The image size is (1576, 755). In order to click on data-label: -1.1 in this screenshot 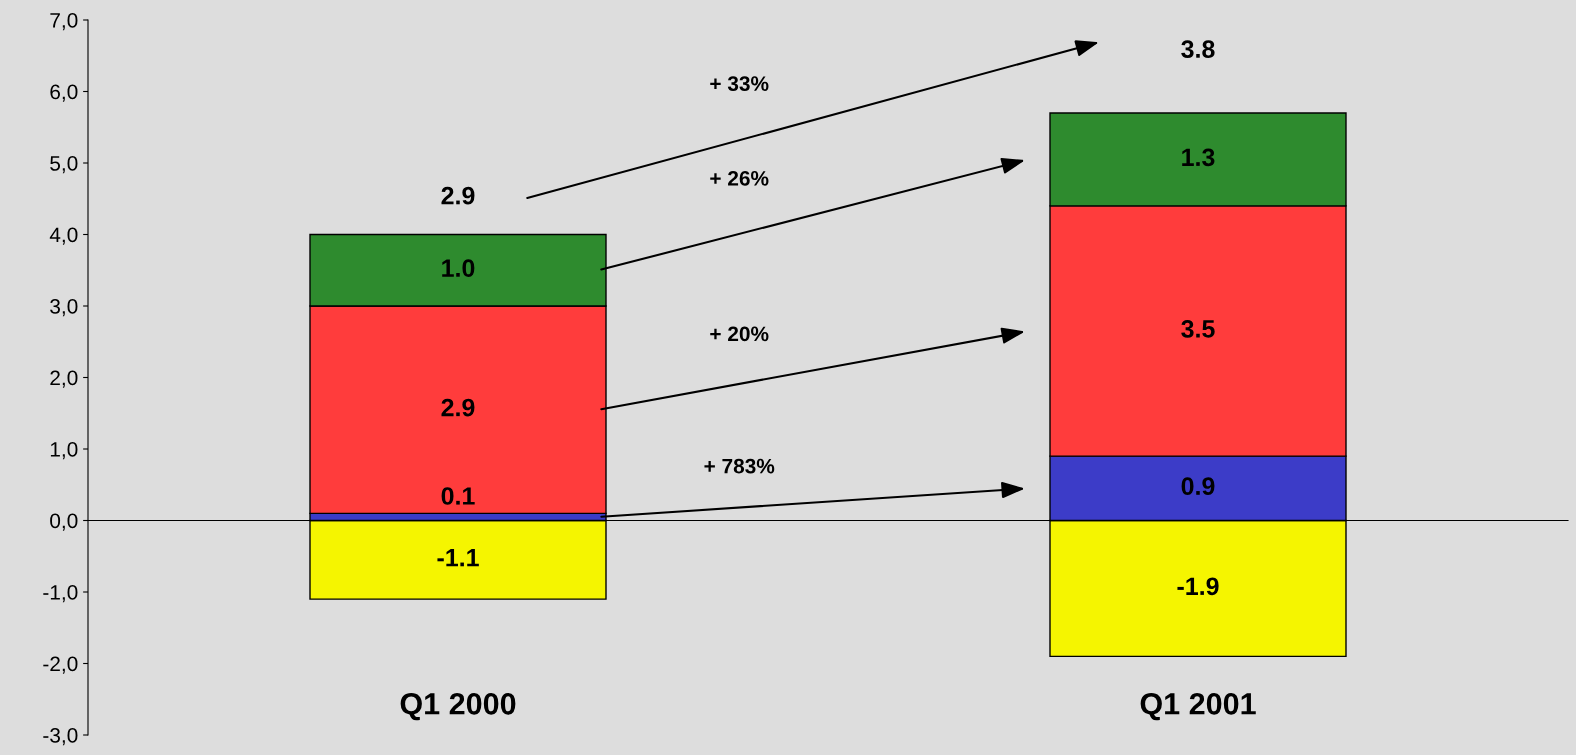, I will do `click(458, 558)`.